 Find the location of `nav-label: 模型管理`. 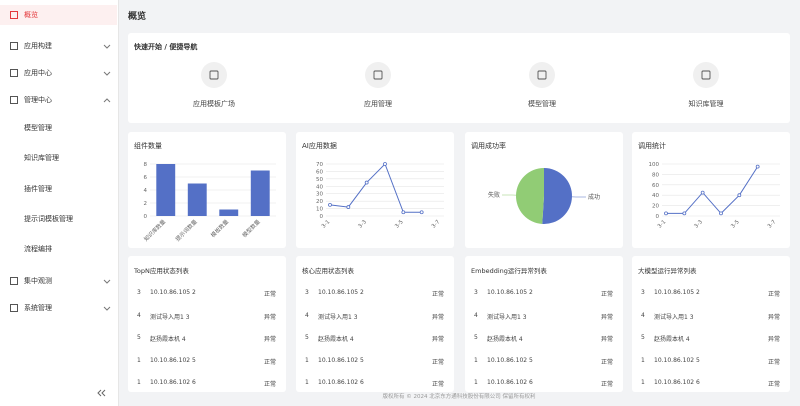

nav-label: 模型管理 is located at coordinates (542, 104).